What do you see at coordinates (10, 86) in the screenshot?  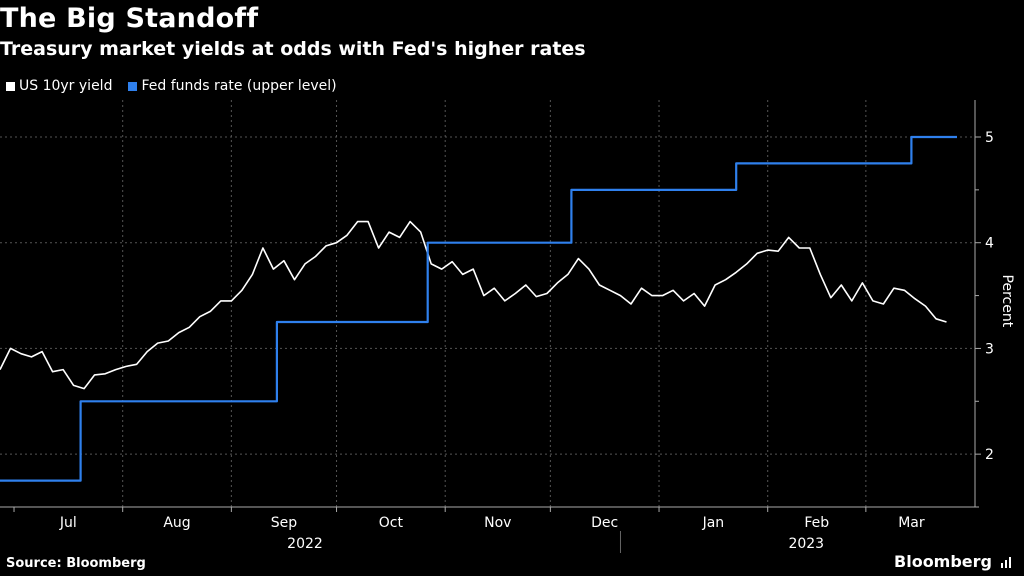 I see `legend-swatch-us-10yr` at bounding box center [10, 86].